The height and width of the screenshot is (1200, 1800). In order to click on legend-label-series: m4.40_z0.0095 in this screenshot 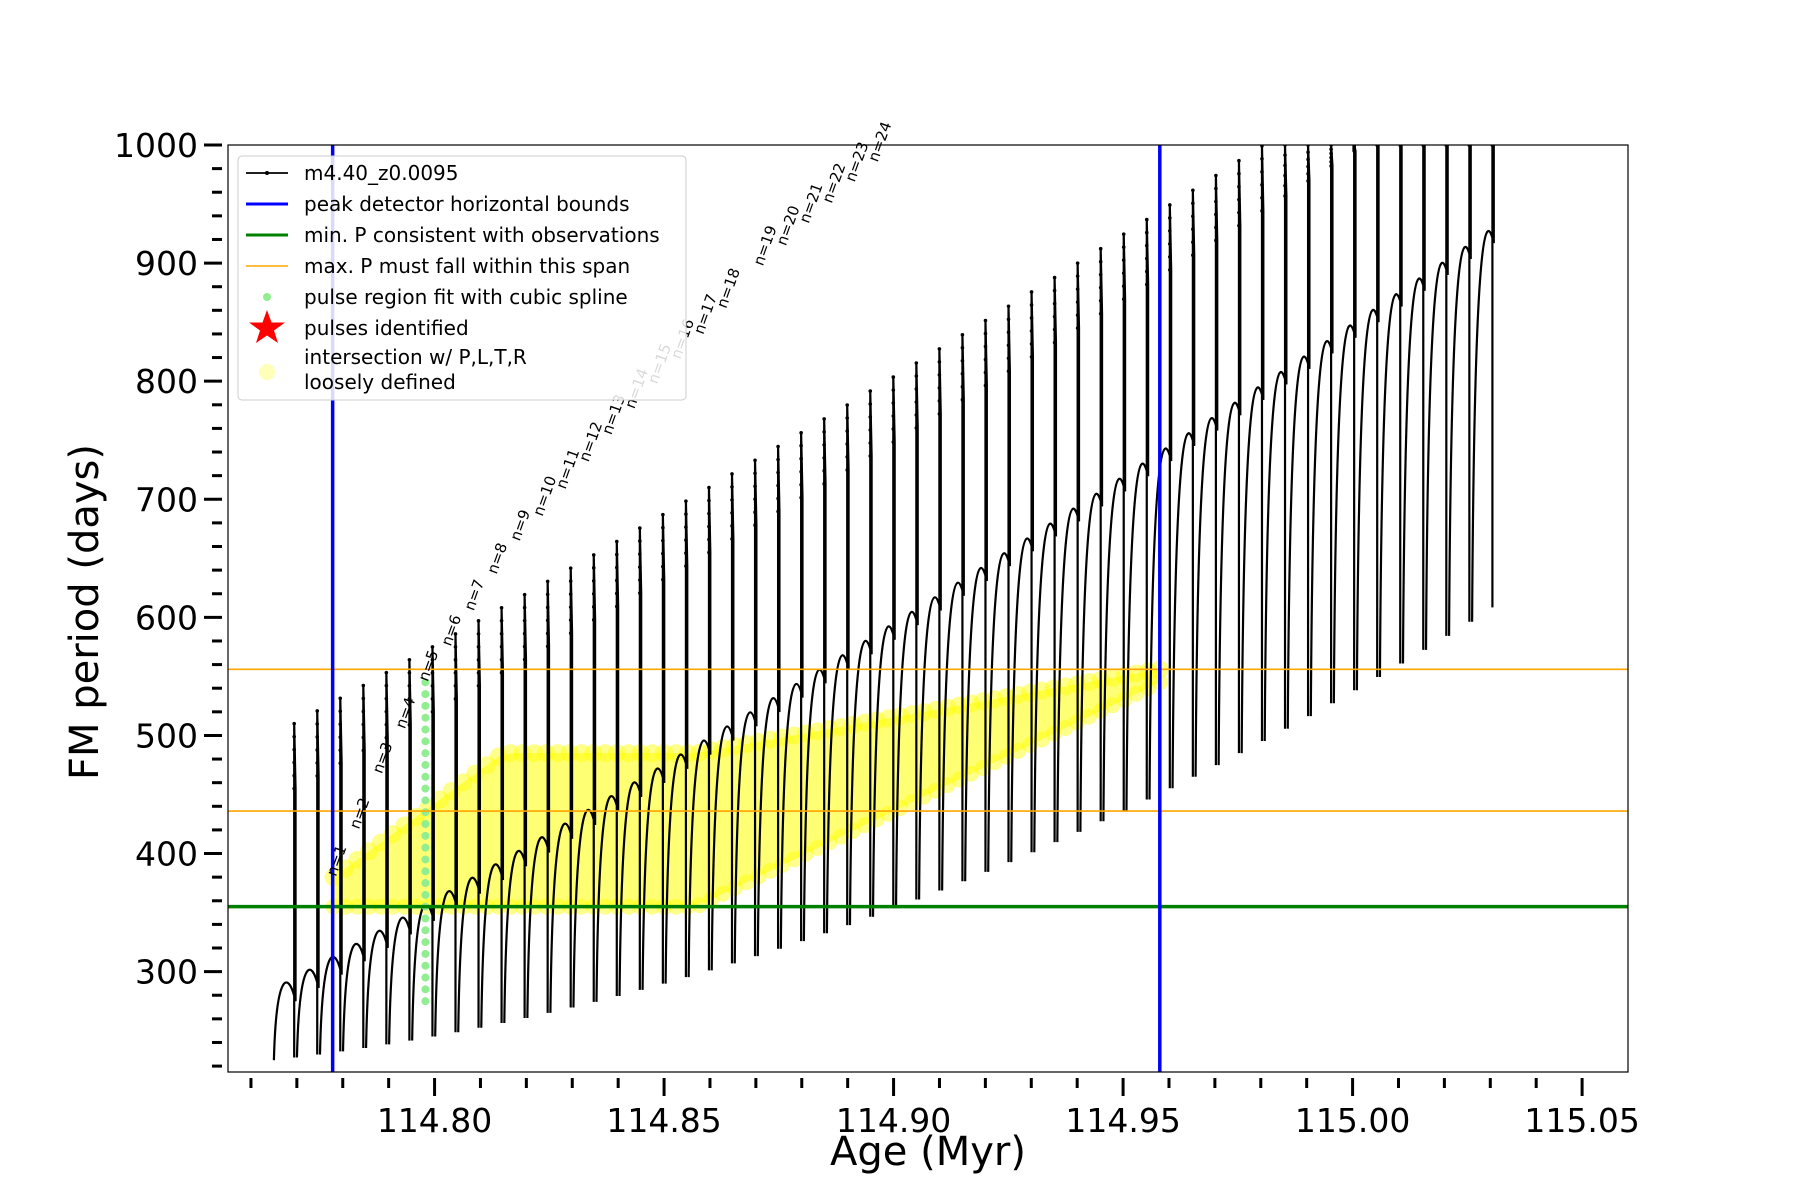, I will do `click(381, 173)`.